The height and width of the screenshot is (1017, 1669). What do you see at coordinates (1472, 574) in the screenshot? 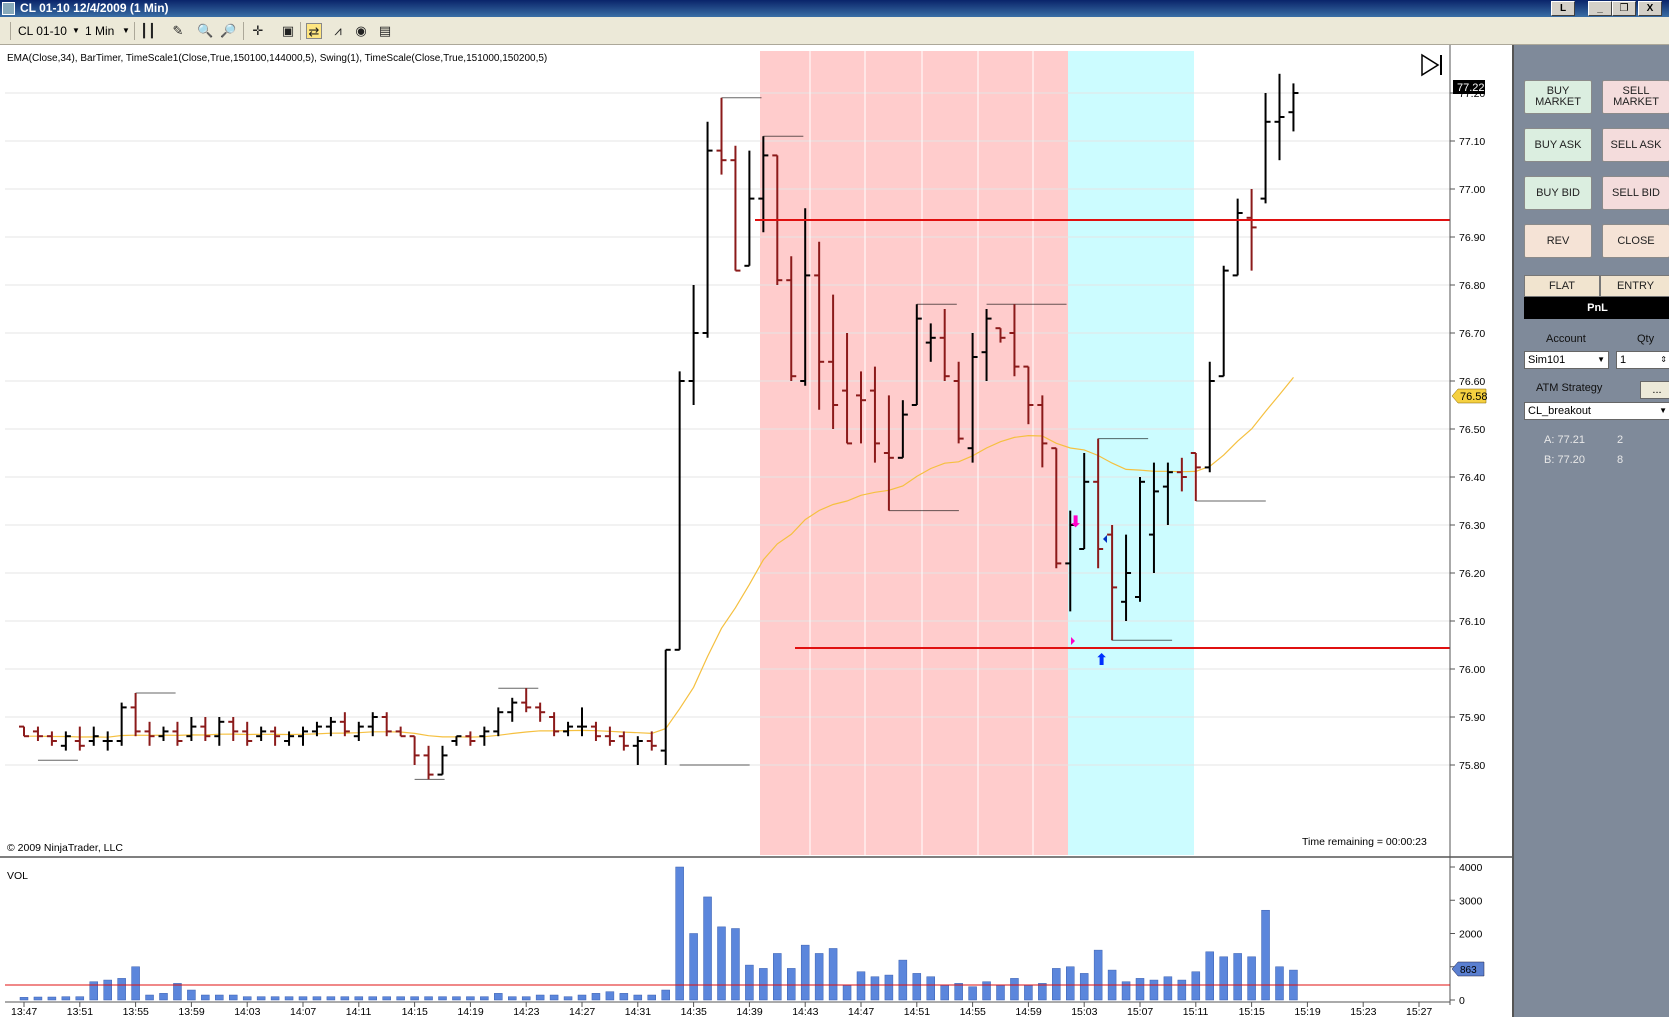
I see `price-tick-label: 76.20` at bounding box center [1472, 574].